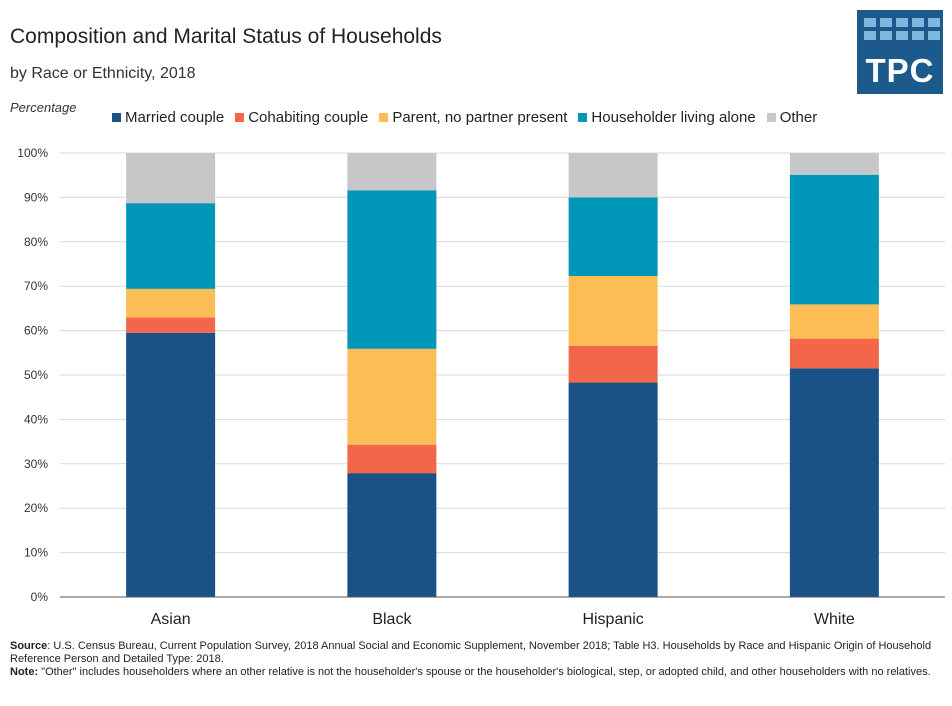  Describe the element at coordinates (40, 597) in the screenshot. I see `y-tick-label: 0%` at that location.